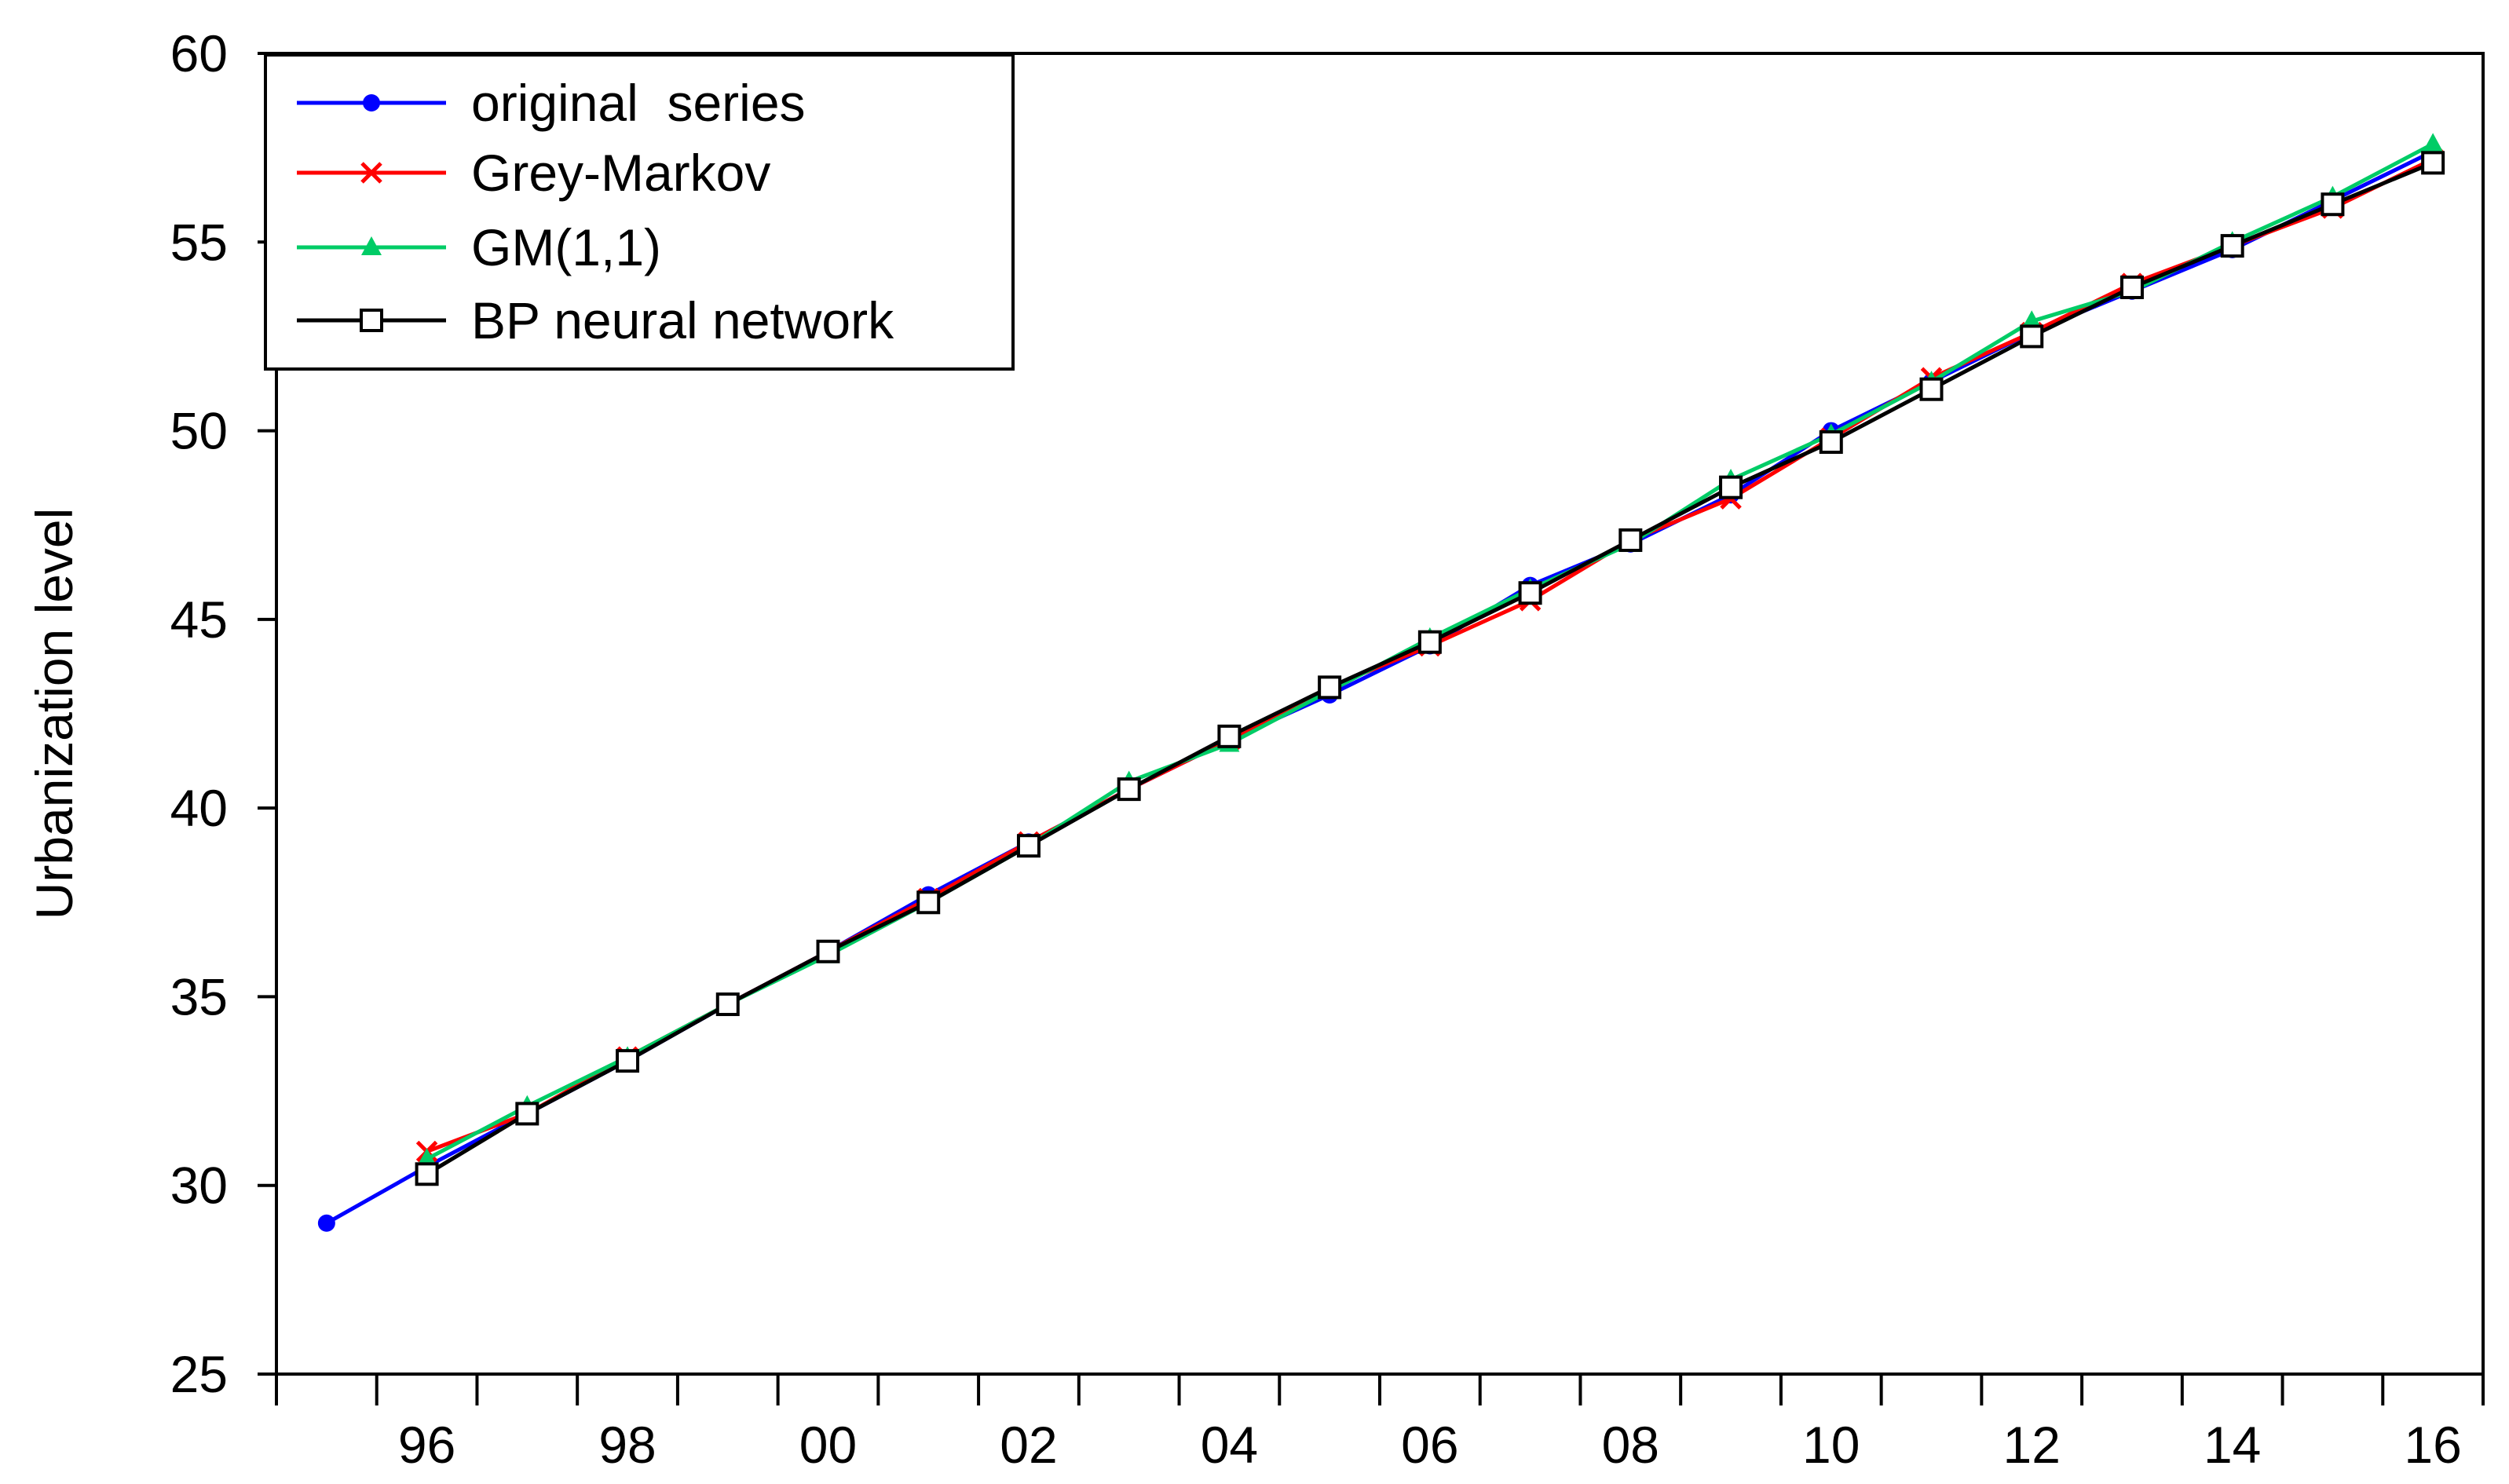  I want to click on x-tick-label: 06, so click(1429, 1445).